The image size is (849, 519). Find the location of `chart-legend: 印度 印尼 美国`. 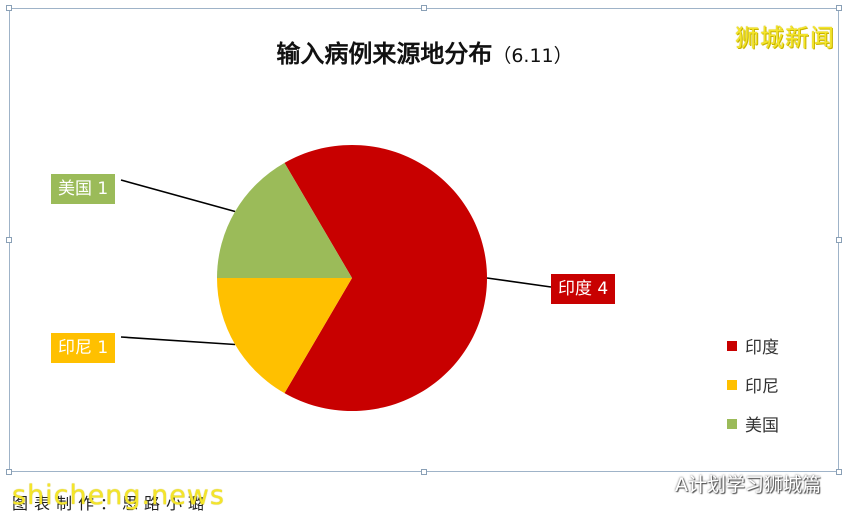

chart-legend: 印度 印尼 美国 is located at coordinates (753, 384).